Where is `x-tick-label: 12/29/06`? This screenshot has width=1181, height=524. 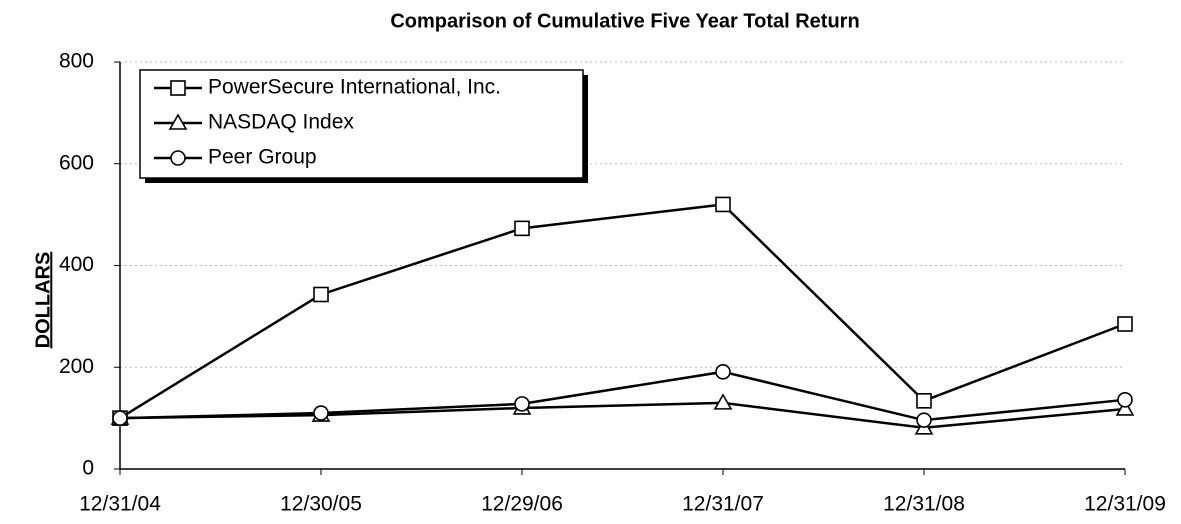 x-tick-label: 12/29/06 is located at coordinates (522, 504).